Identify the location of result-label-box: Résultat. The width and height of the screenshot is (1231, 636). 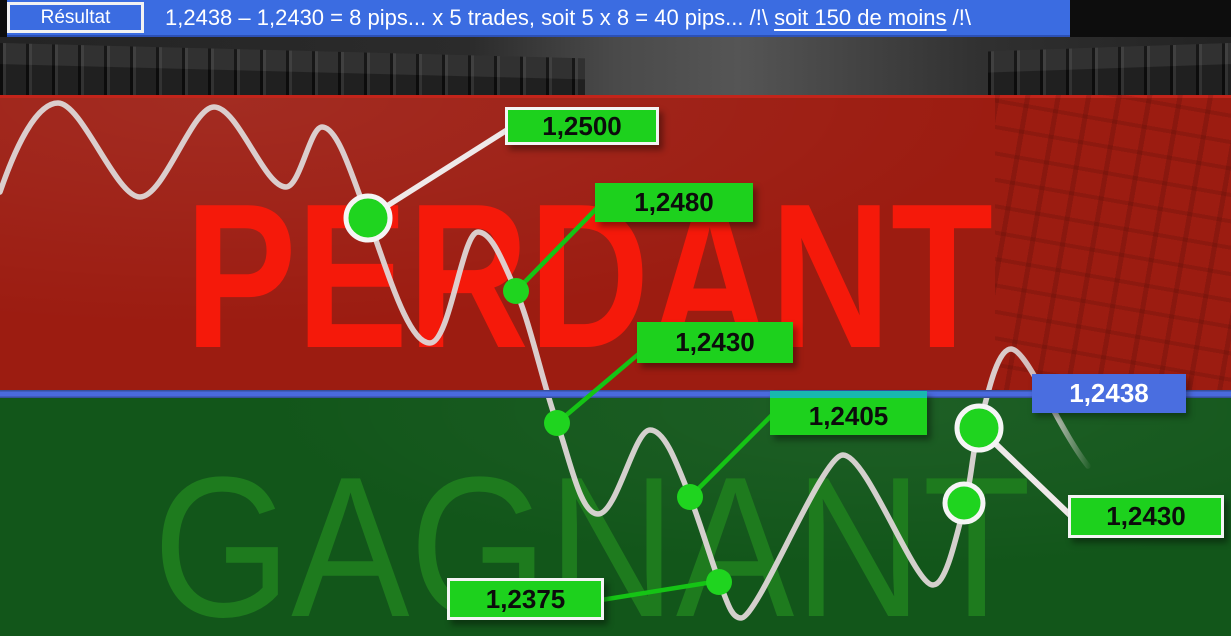
(75, 17).